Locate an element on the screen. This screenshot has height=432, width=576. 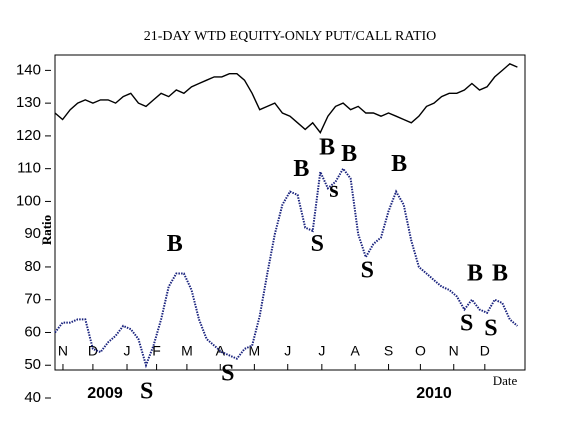
y-tick-label: 60 is located at coordinates (32, 331).